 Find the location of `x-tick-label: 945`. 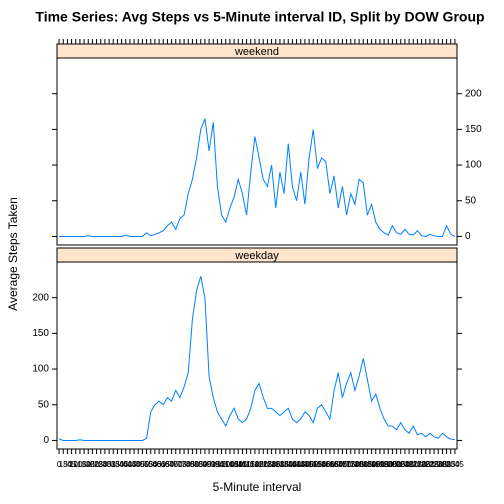

x-tick-label: 945 is located at coordinates (222, 464).